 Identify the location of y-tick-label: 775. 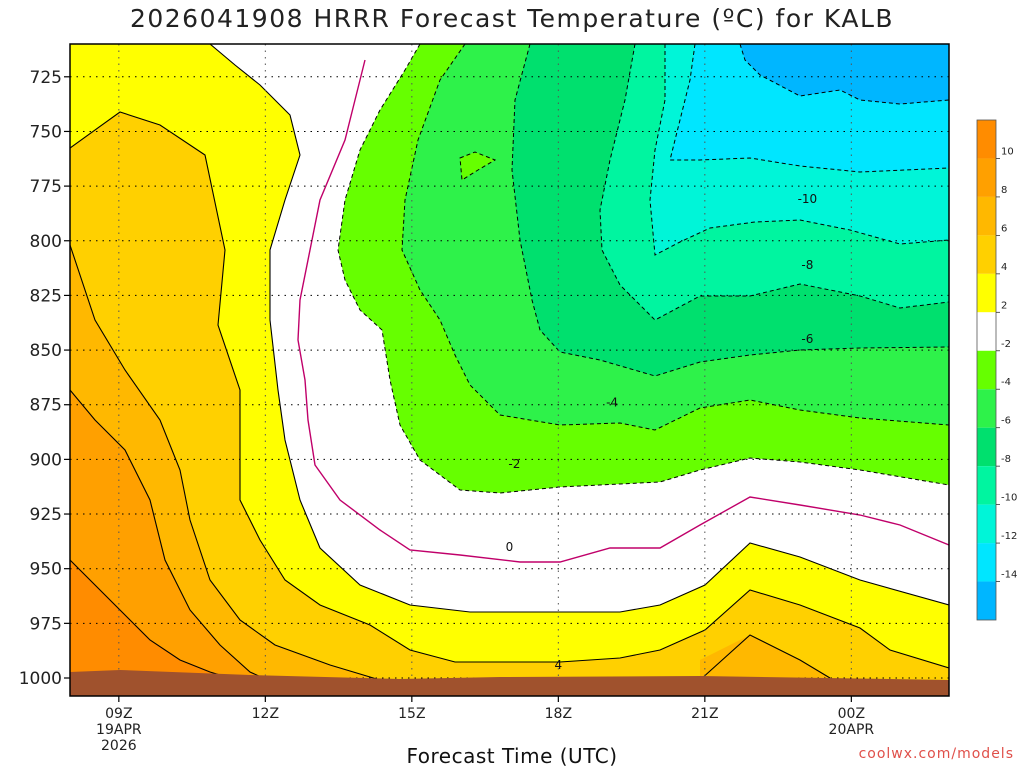
(46, 187).